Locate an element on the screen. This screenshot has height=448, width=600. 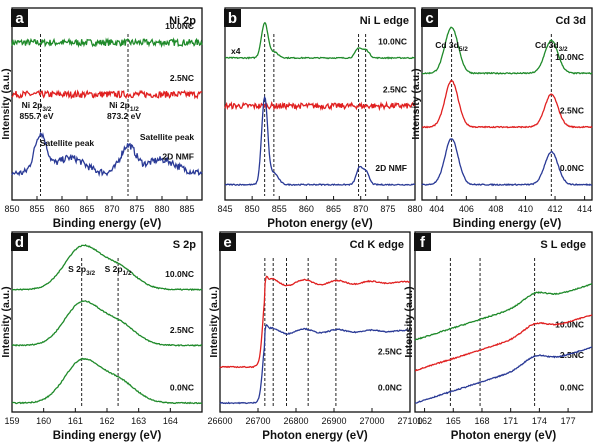
x-tick-label: 168 is located at coordinates (481, 421).